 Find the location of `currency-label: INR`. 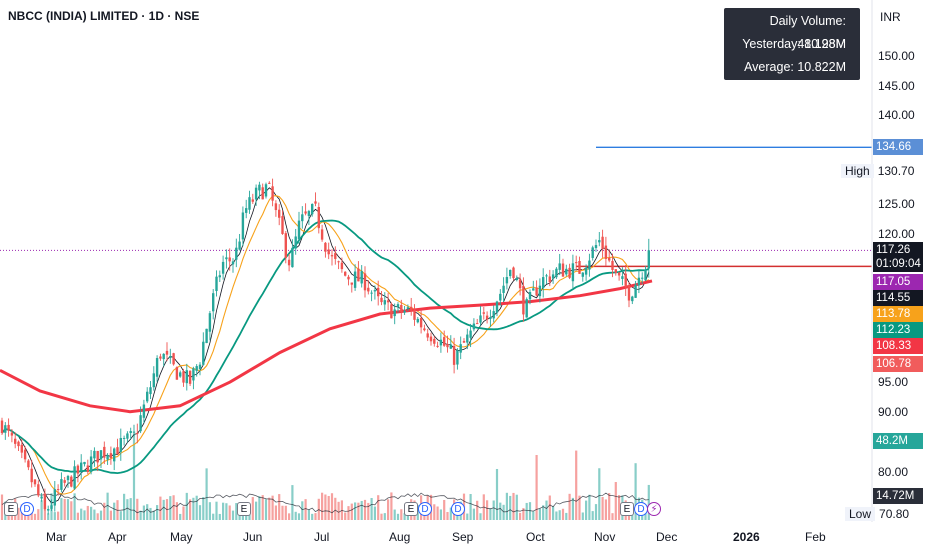

currency-label: INR is located at coordinates (890, 17).